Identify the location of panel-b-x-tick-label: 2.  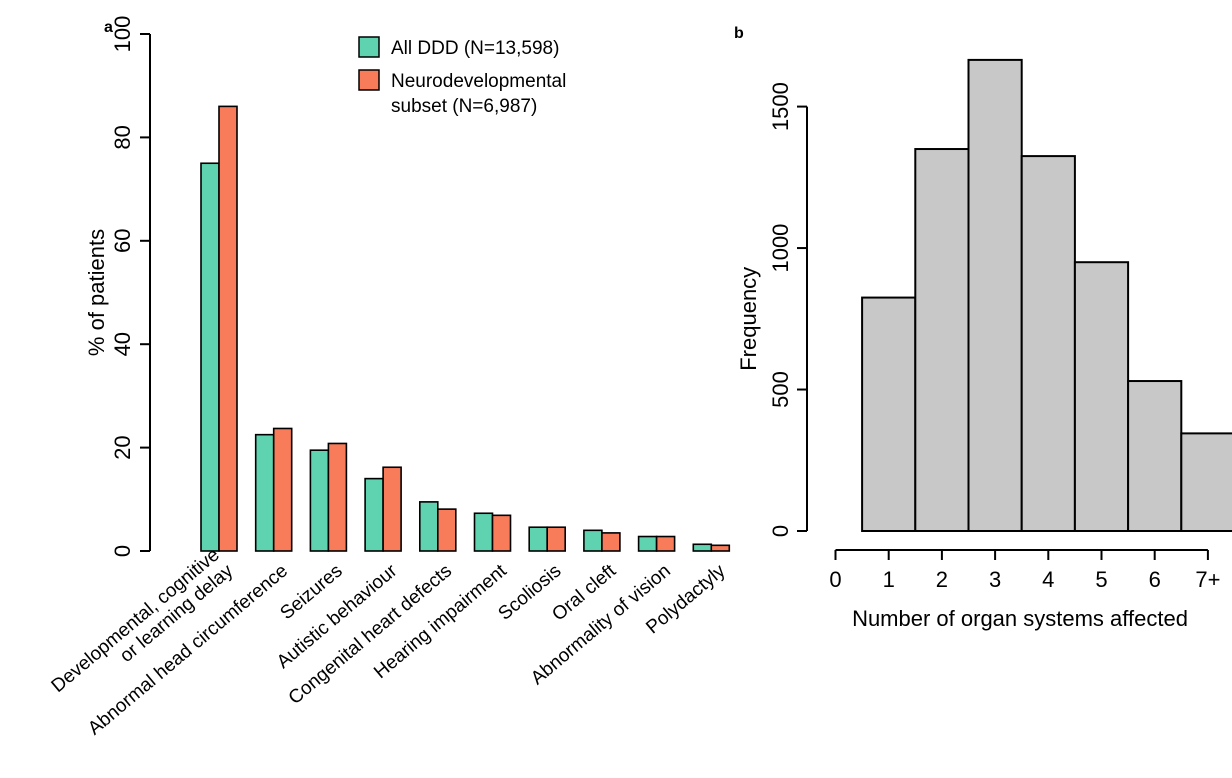
(942, 579).